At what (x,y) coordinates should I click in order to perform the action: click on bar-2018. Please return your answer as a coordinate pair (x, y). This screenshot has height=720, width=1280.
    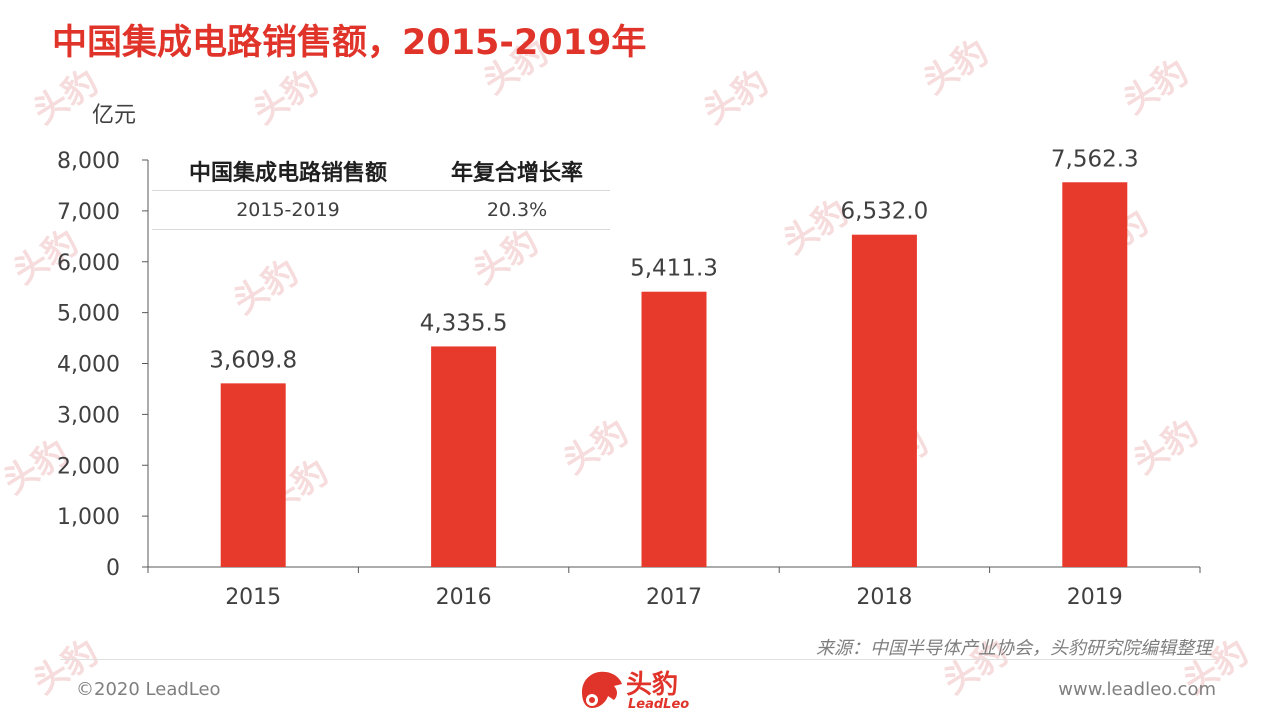
    Looking at the image, I should click on (884, 400).